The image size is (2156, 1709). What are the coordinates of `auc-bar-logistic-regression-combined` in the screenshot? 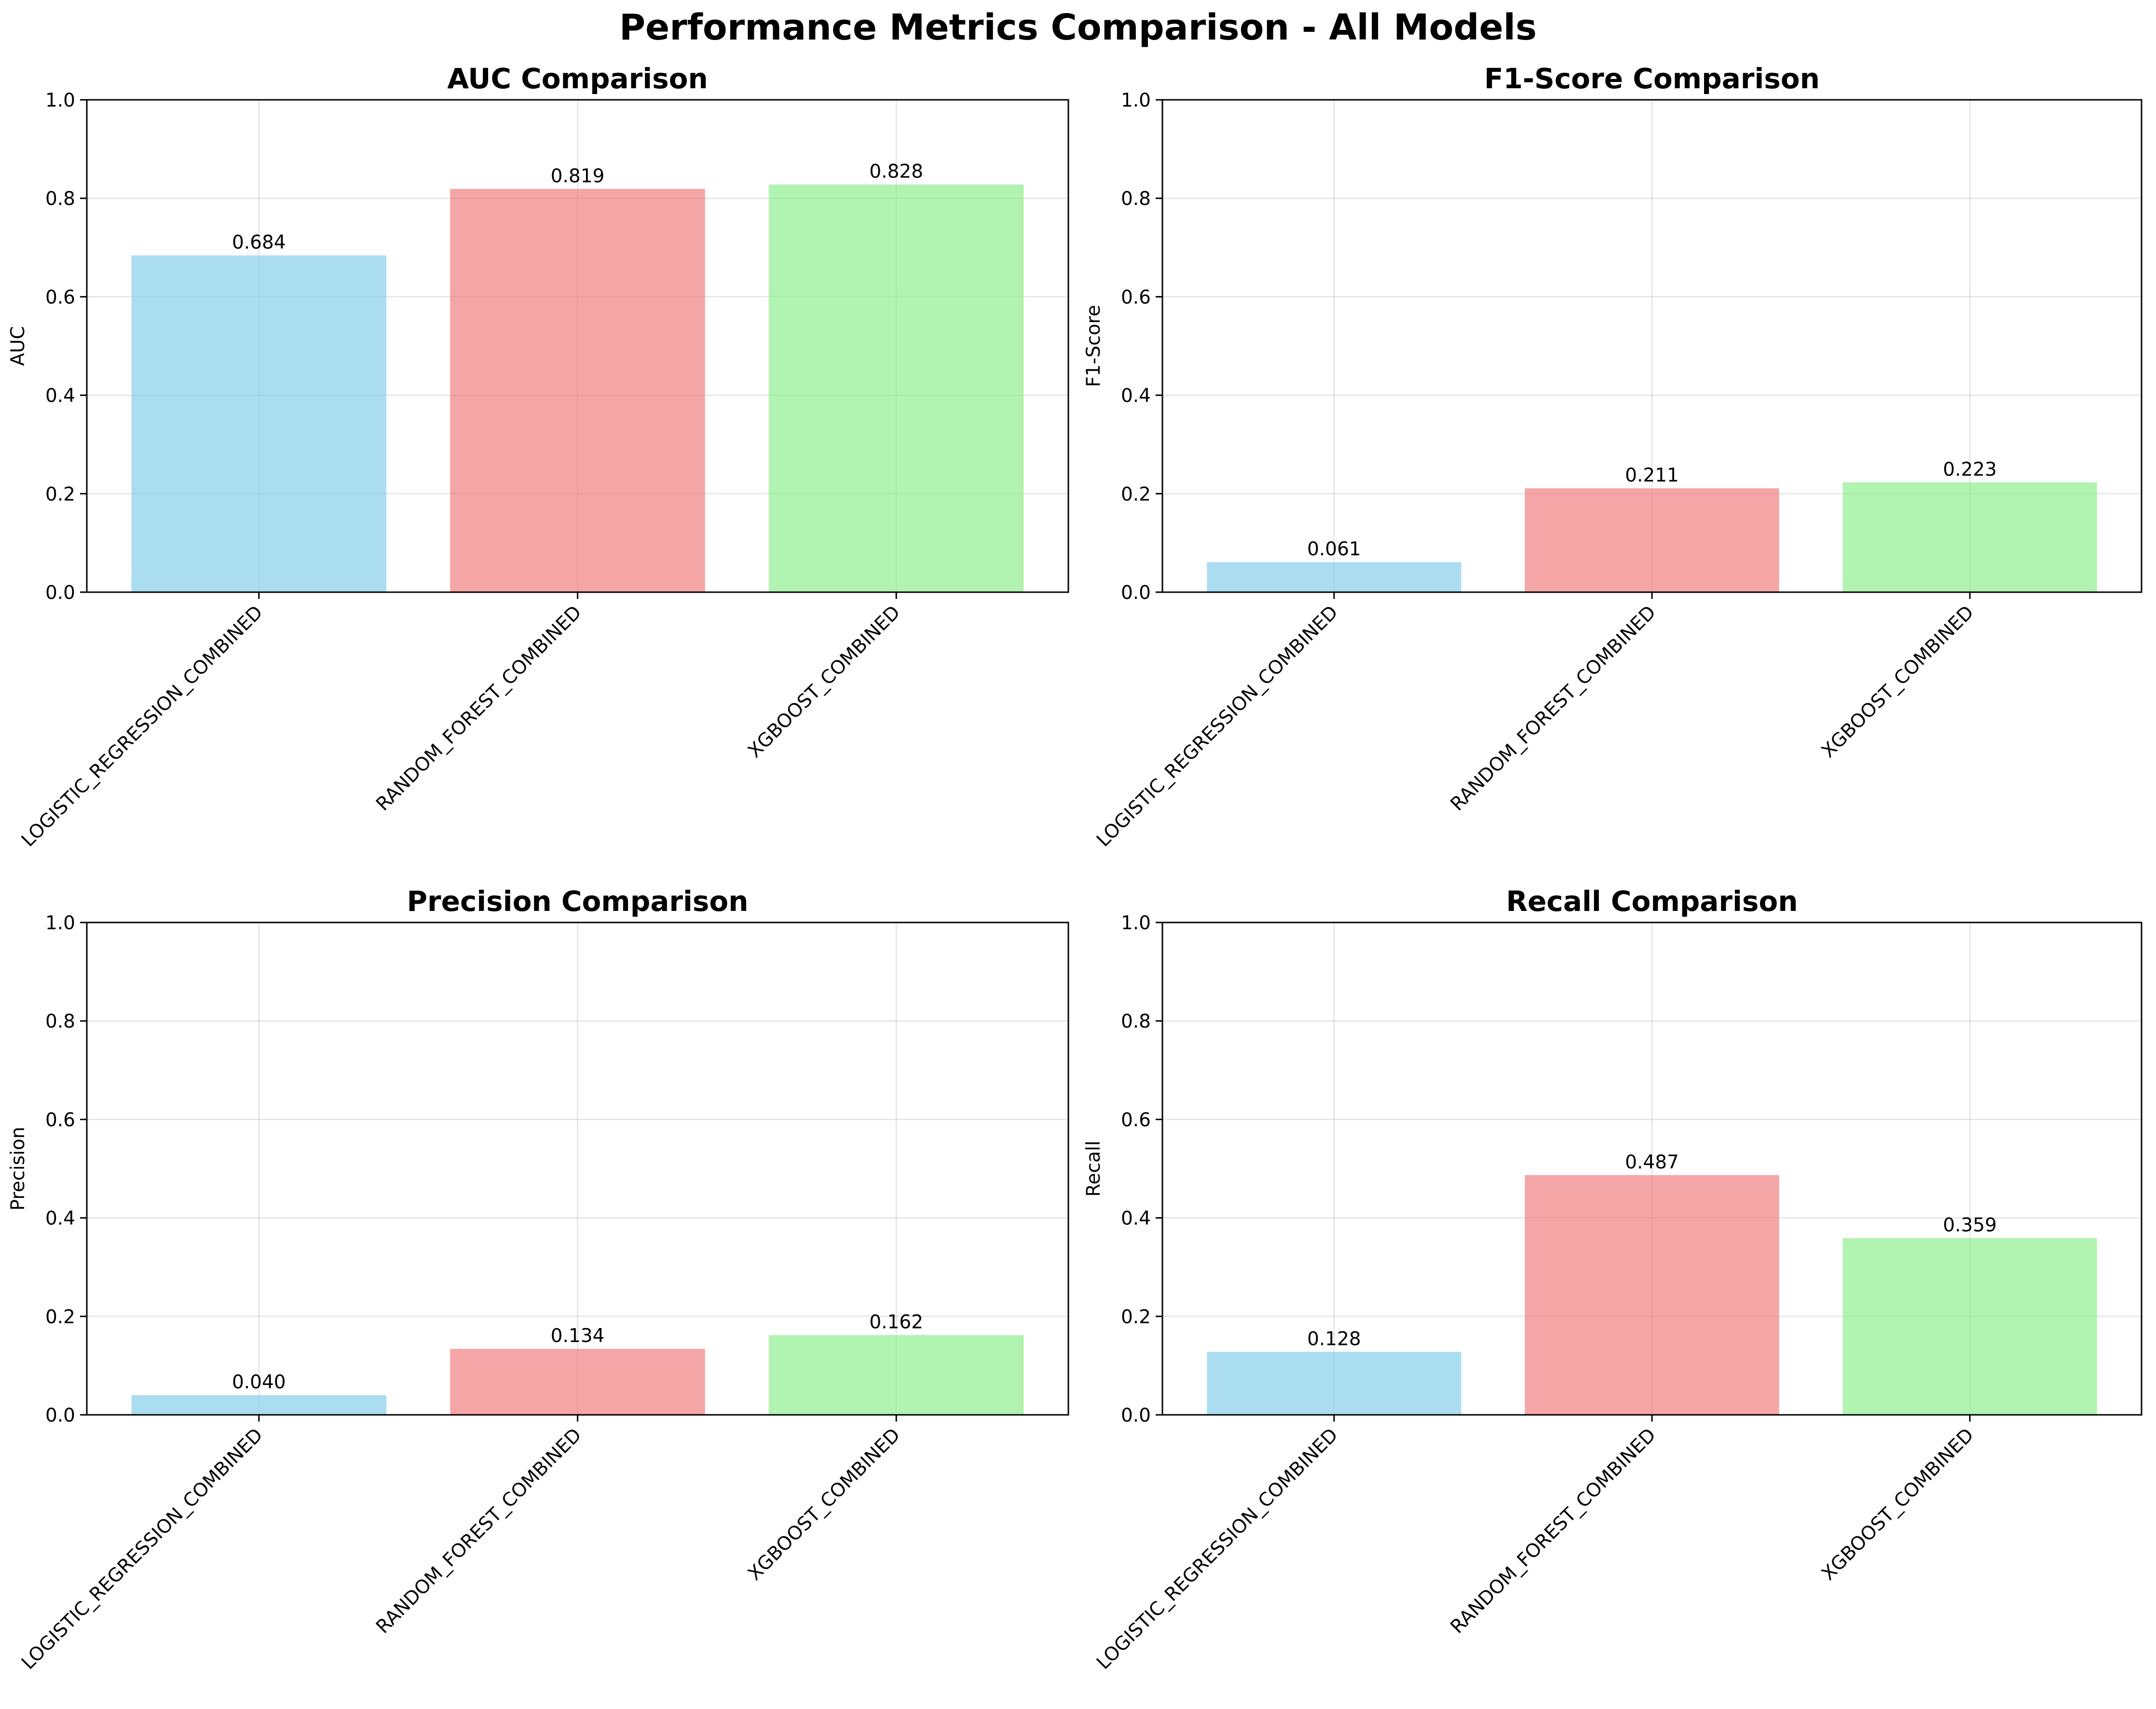 It's located at (259, 423).